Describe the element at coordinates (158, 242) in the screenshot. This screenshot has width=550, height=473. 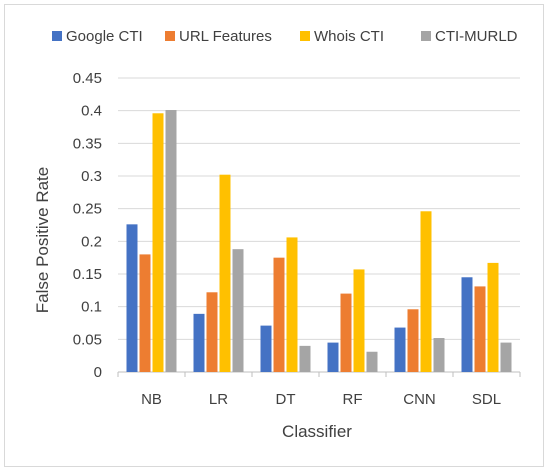
I see `bar-whois-cti-nb` at that location.